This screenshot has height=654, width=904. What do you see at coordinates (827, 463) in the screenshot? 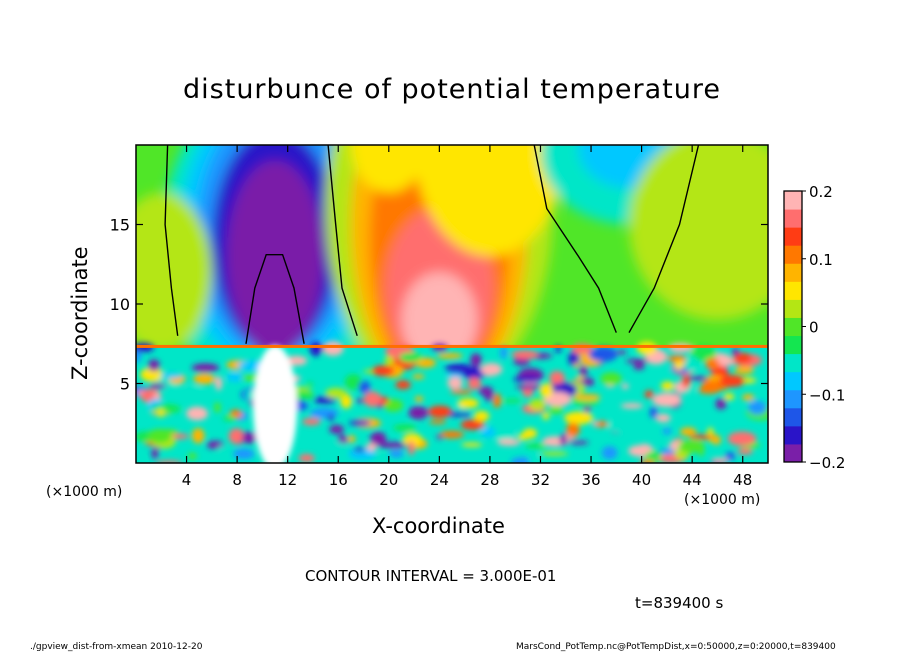
I see `colorbar-tick-label: −0.2` at bounding box center [827, 463].